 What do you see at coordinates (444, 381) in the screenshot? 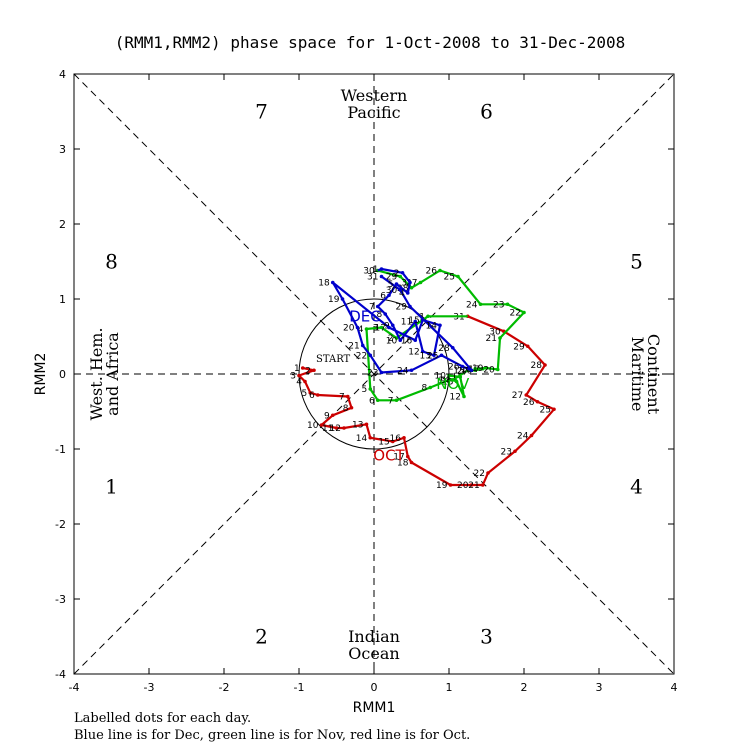
I see `day-label: 14` at bounding box center [444, 381].